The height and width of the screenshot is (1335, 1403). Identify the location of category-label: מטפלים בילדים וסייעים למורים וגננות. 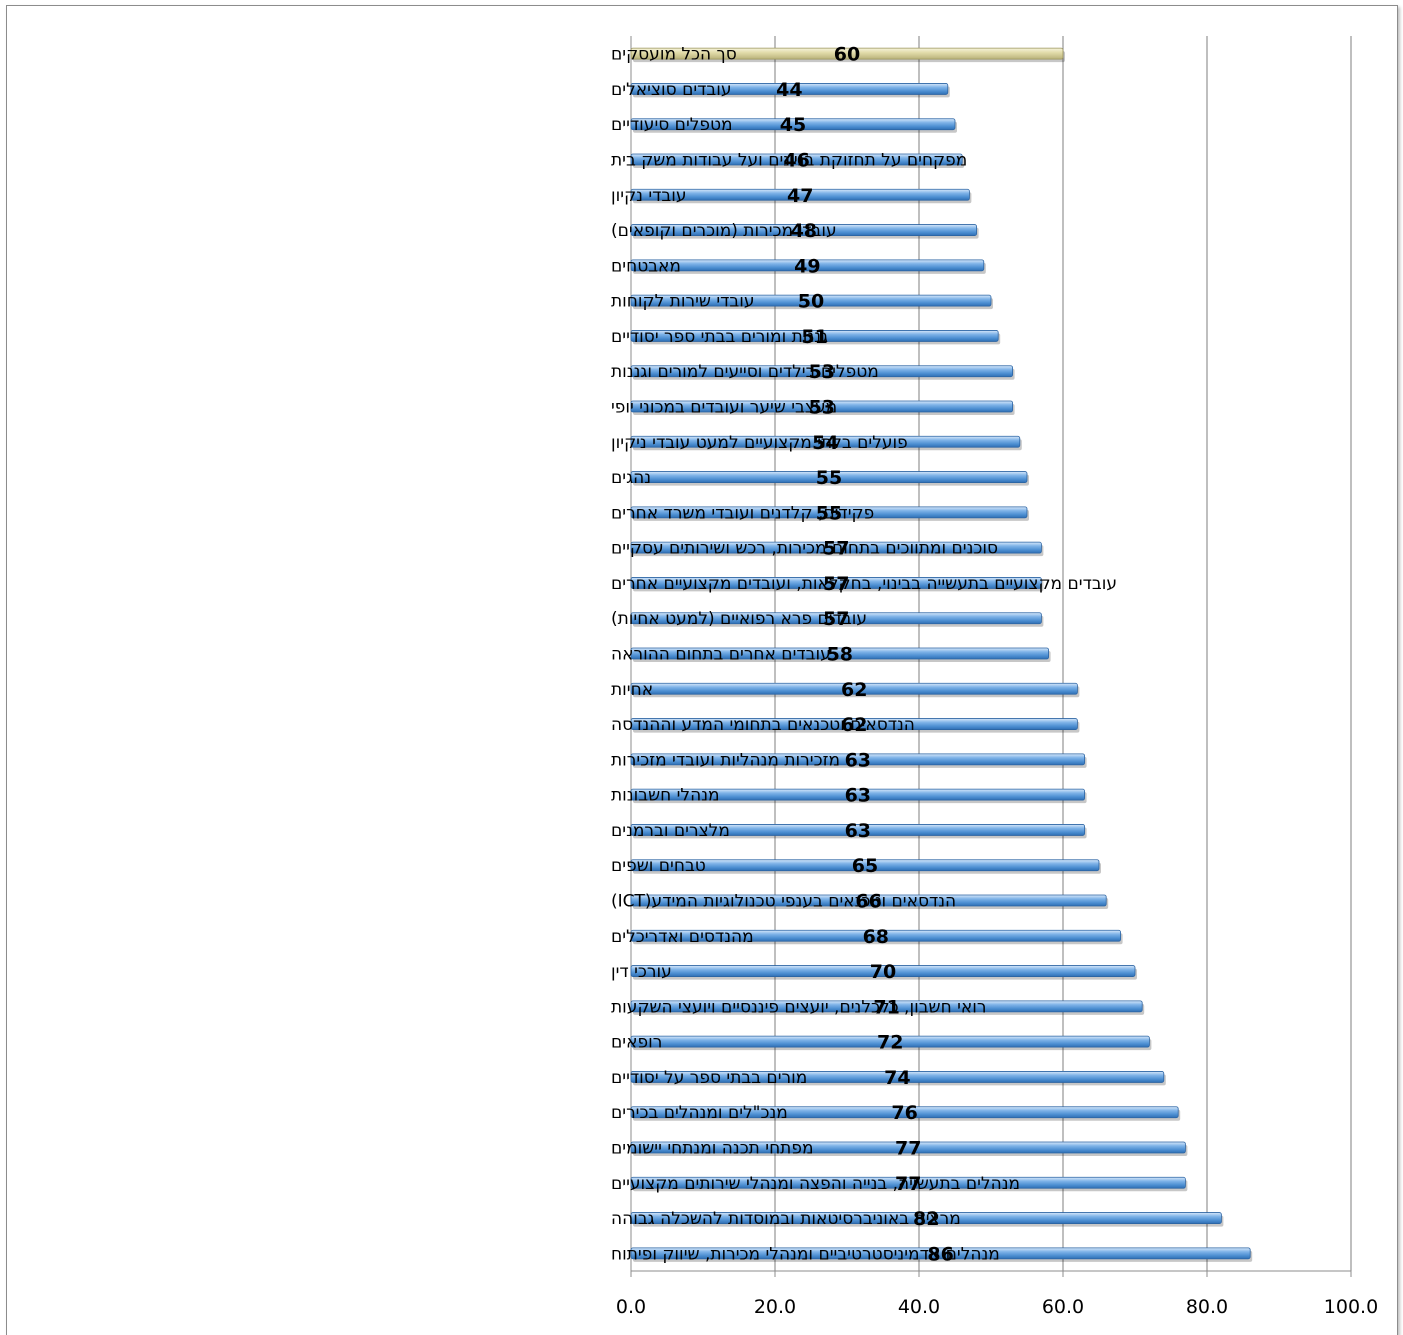
(745, 372).